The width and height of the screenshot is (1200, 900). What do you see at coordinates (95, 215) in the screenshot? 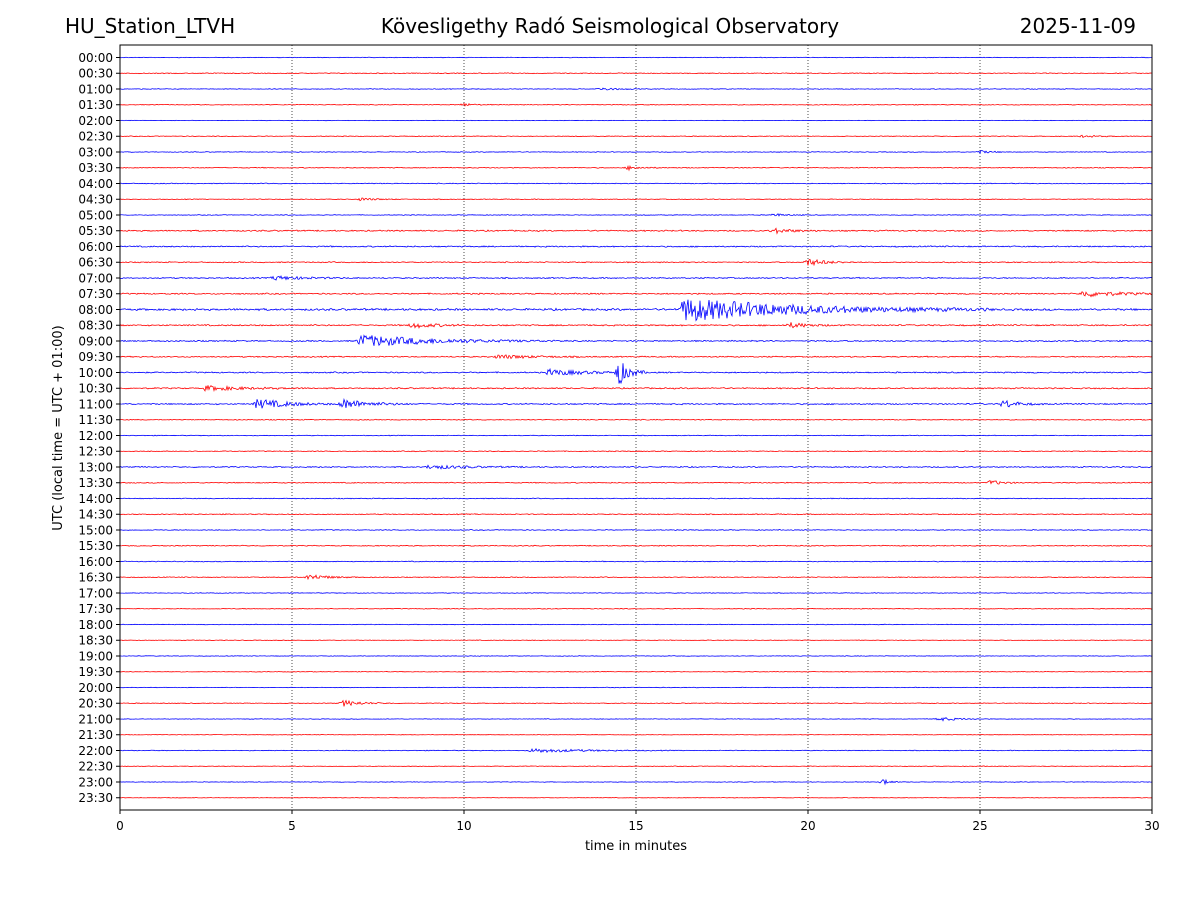
I see `y-tick-label: 05:00` at bounding box center [95, 215].